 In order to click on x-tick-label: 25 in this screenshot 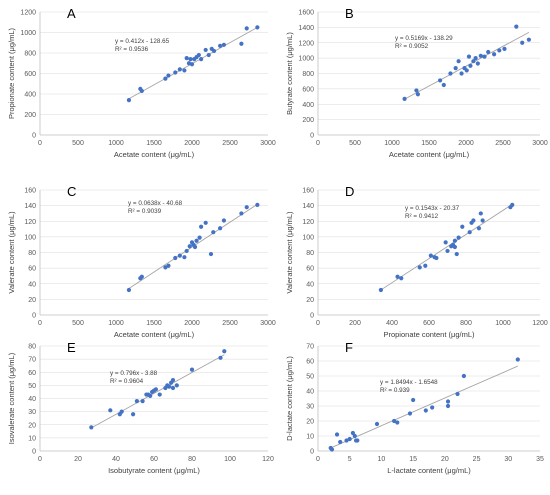, I will do `click(477, 459)`.